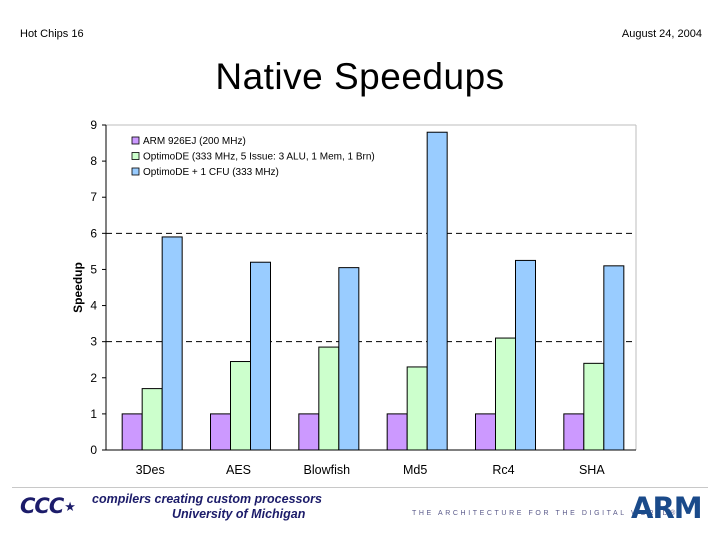 The width and height of the screenshot is (720, 540). I want to click on header-left-text: Hot Chips 16, so click(52, 34).